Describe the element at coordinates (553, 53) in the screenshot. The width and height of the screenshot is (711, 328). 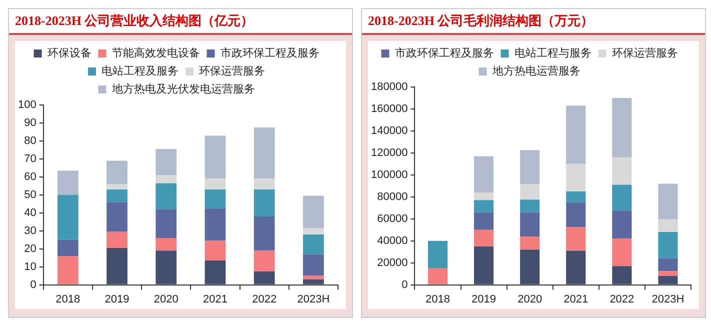
I see `legend-label: 电站工程与服务` at that location.